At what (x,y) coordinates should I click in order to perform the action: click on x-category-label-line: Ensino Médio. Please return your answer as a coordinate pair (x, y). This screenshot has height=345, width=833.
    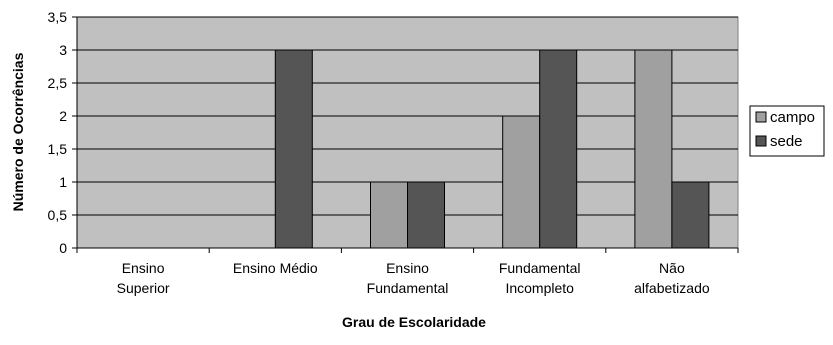
    Looking at the image, I should click on (275, 268).